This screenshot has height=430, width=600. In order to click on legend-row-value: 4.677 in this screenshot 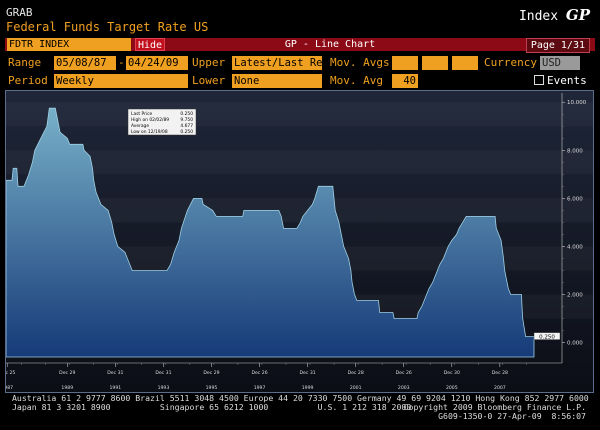, I will do `click(186, 126)`.